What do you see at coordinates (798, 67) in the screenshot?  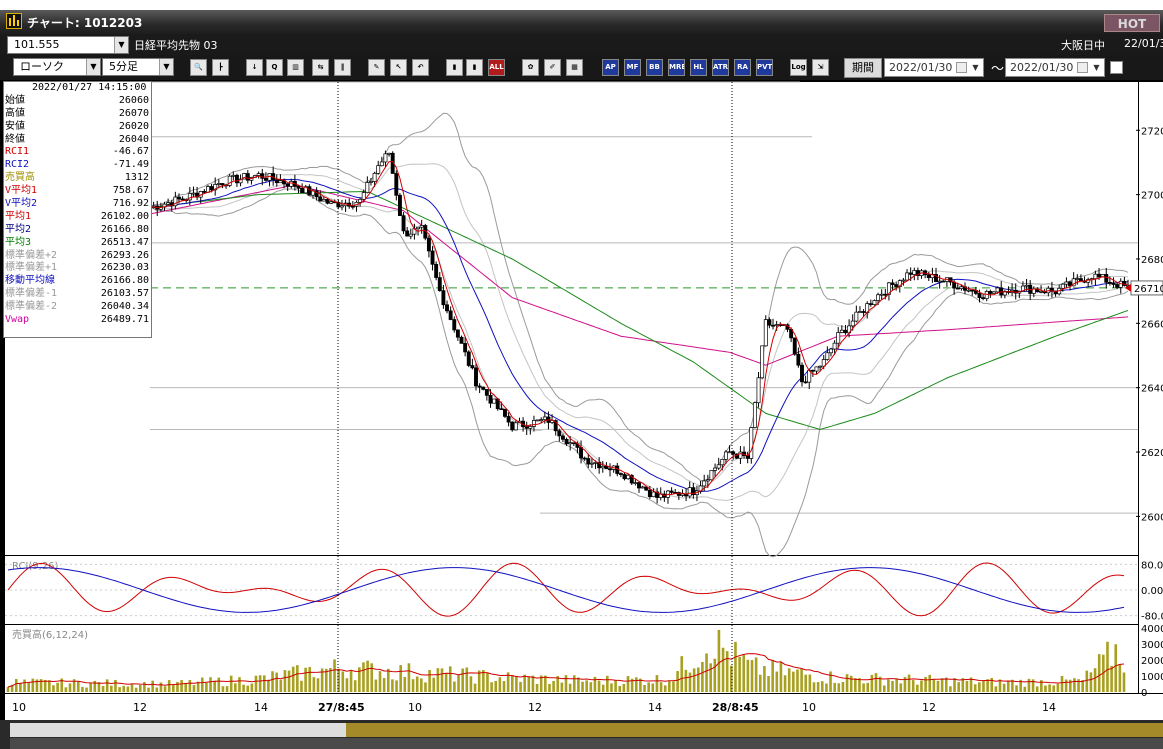 I see `log-button: Log` at bounding box center [798, 67].